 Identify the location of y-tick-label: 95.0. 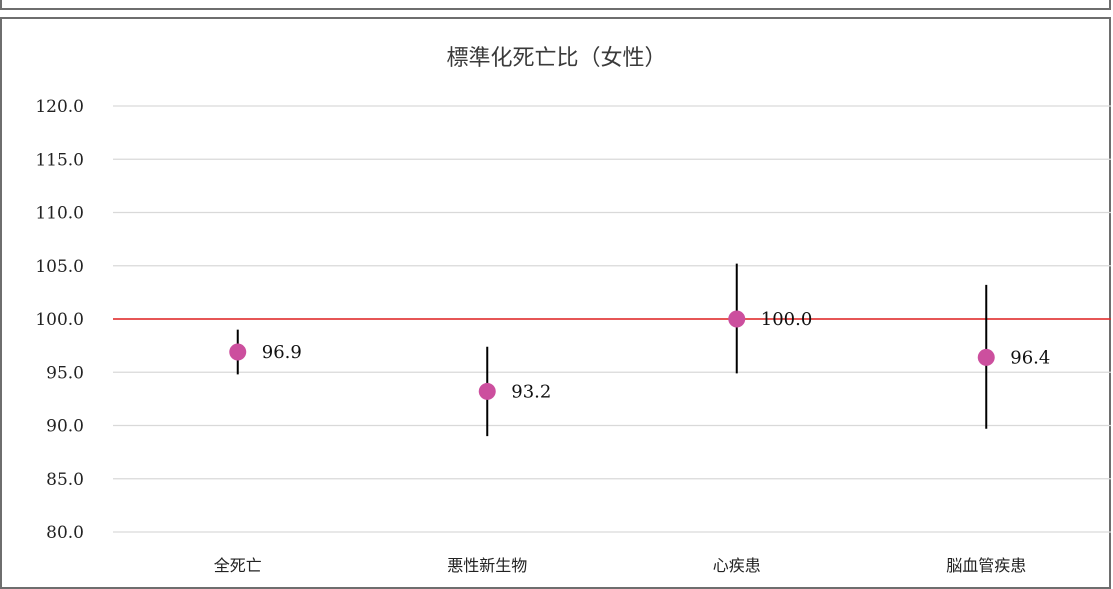
(65, 373).